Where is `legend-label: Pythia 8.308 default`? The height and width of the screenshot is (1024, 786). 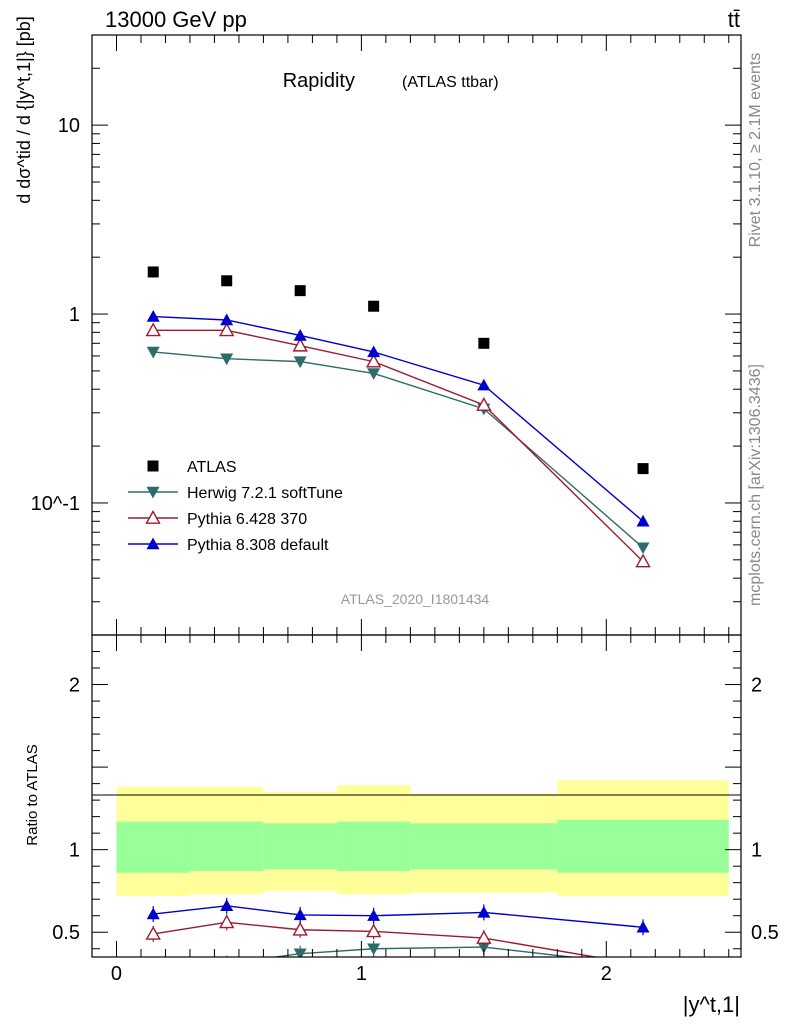
legend-label: Pythia 8.308 default is located at coordinates (258, 545).